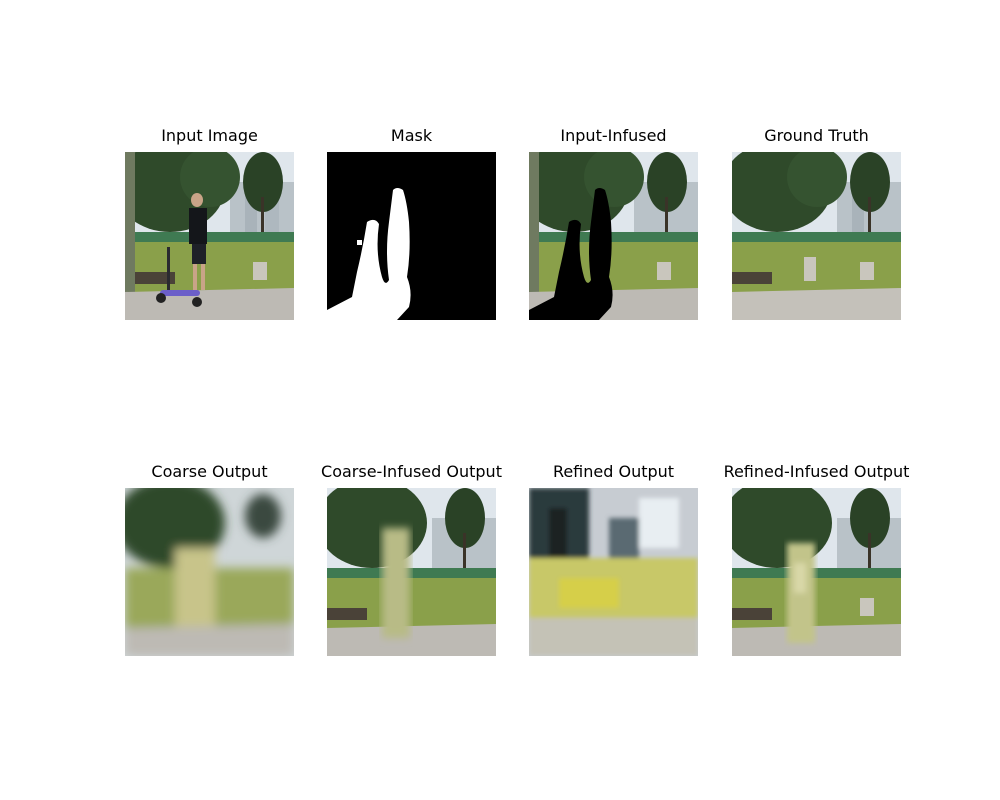 This screenshot has height=800, width=1000. I want to click on input-image, so click(209, 236).